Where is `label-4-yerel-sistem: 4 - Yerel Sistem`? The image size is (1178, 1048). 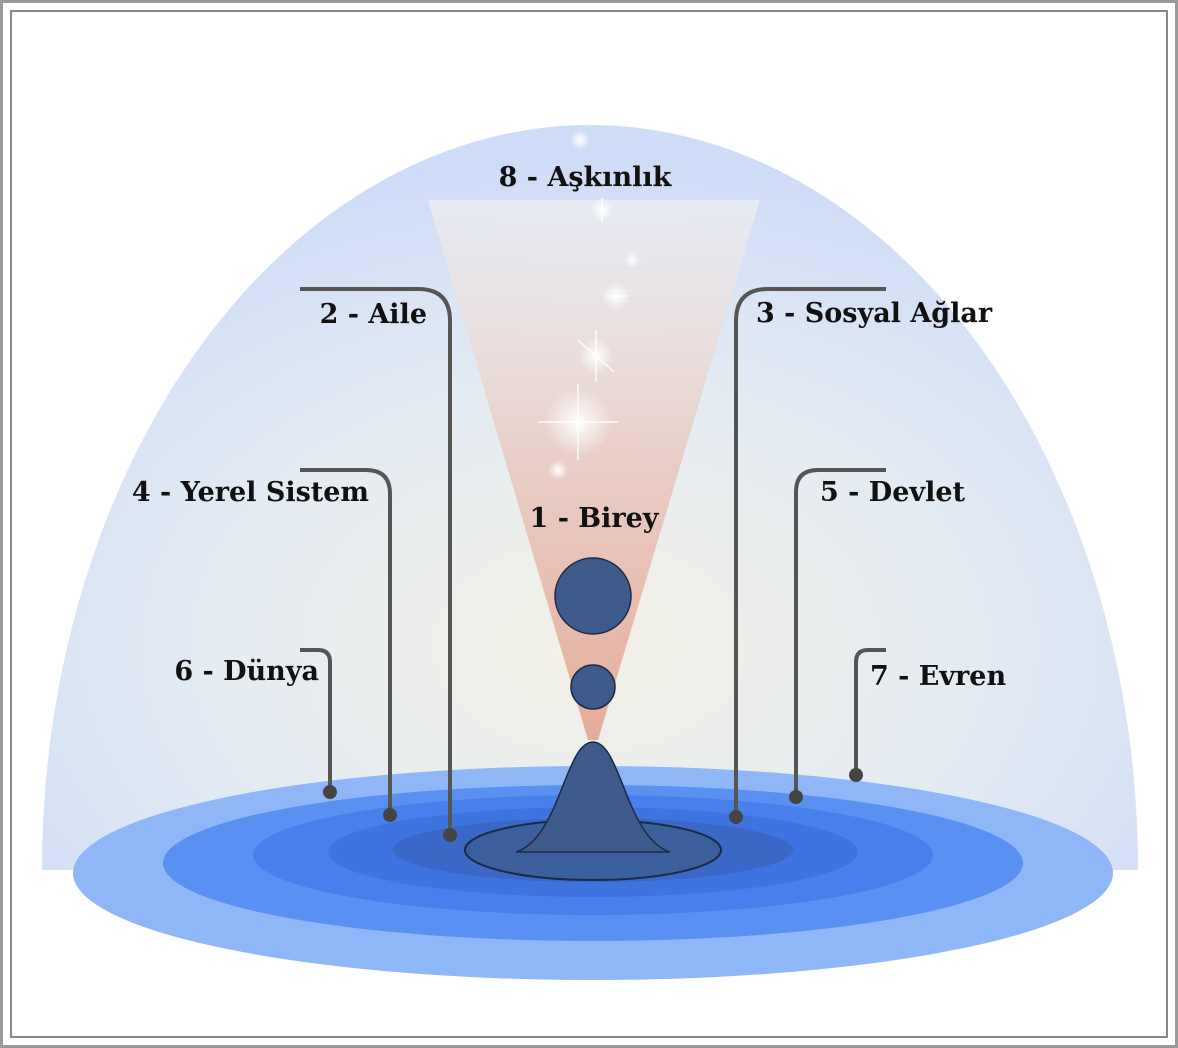
label-4-yerel-sistem: 4 - Yerel Sistem is located at coordinates (250, 492).